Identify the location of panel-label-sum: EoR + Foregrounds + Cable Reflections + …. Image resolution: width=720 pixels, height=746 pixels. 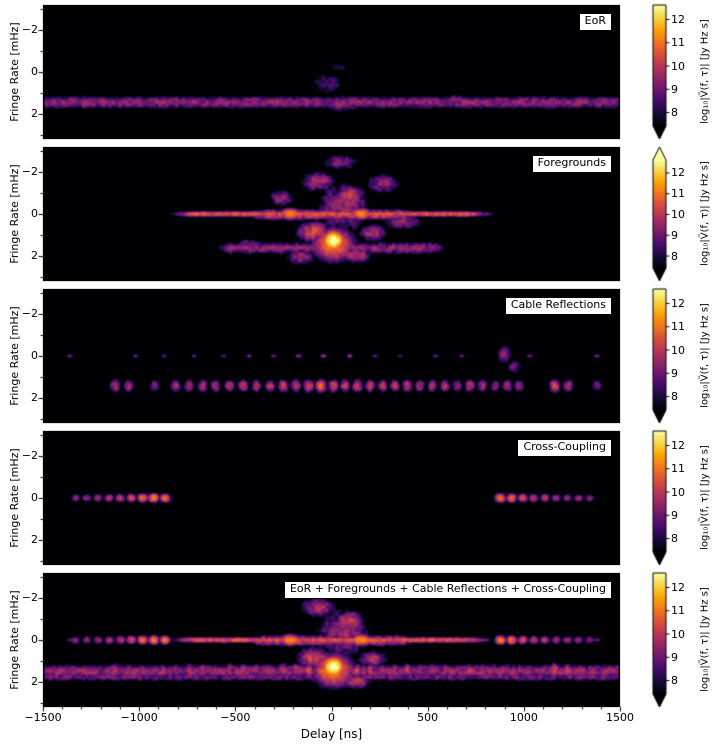
(447, 590).